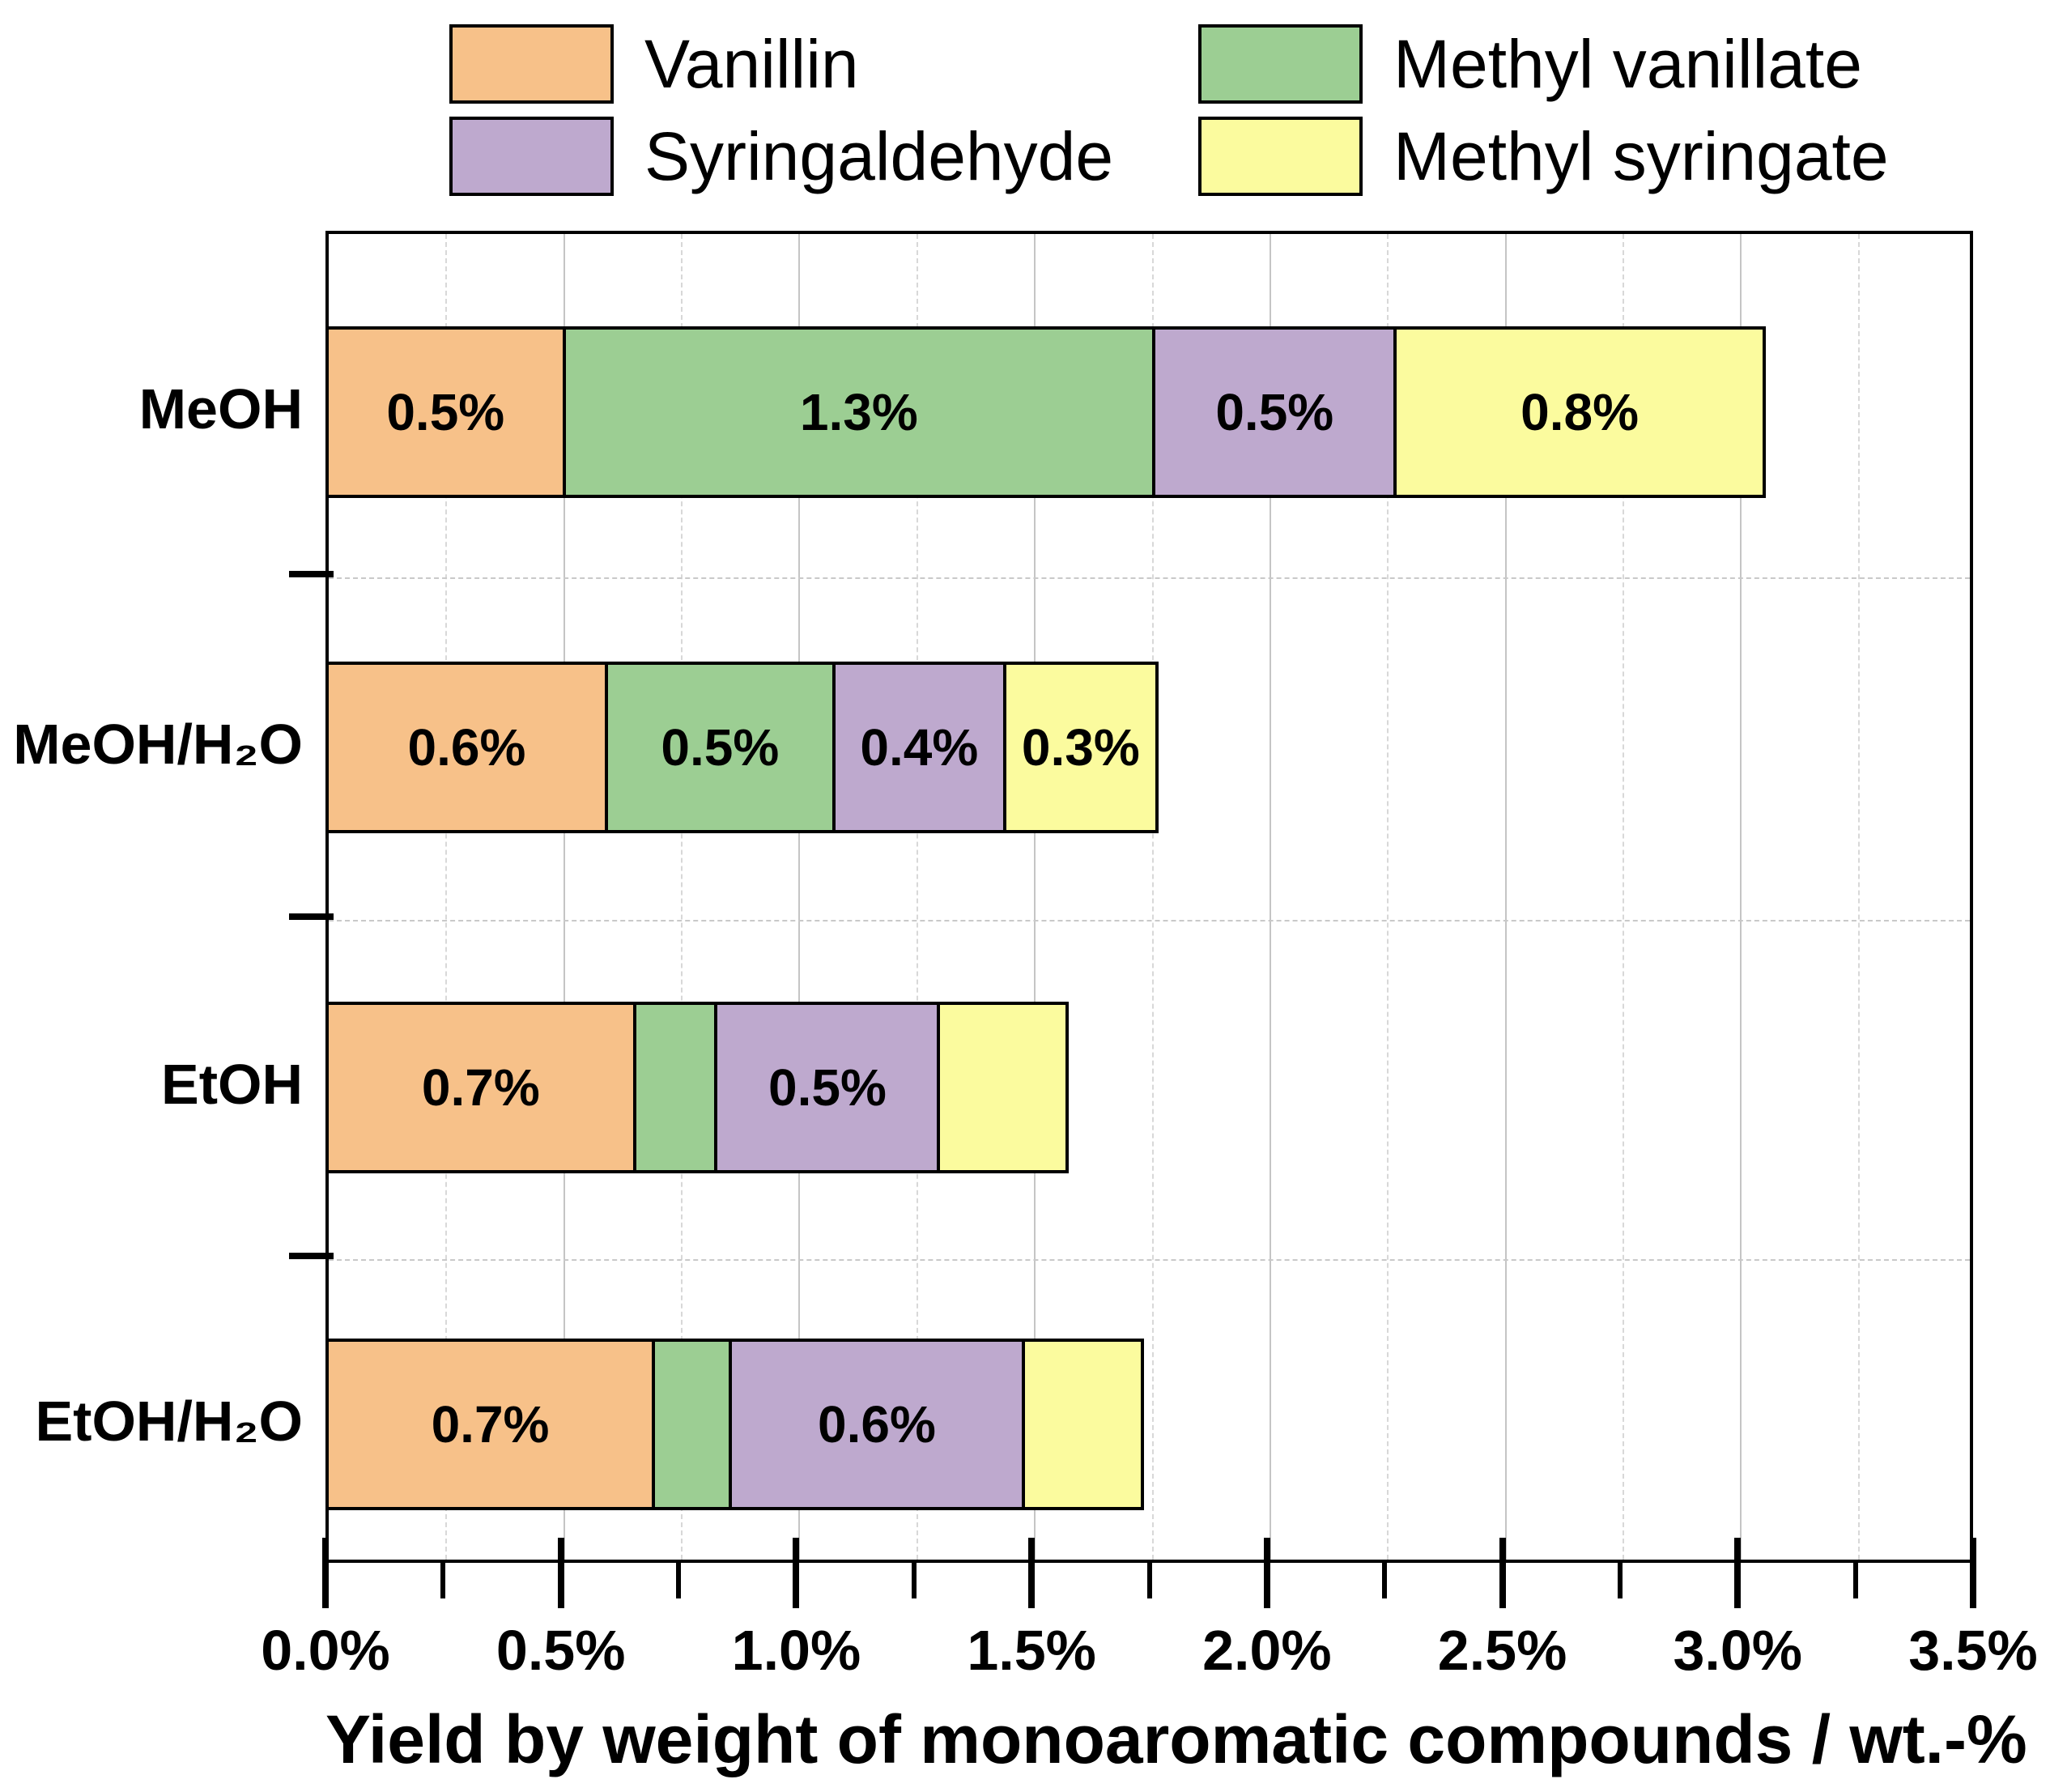 The image size is (2050, 1792). What do you see at coordinates (1627, 64) in the screenshot?
I see `legend-label: Methyl vanillate` at bounding box center [1627, 64].